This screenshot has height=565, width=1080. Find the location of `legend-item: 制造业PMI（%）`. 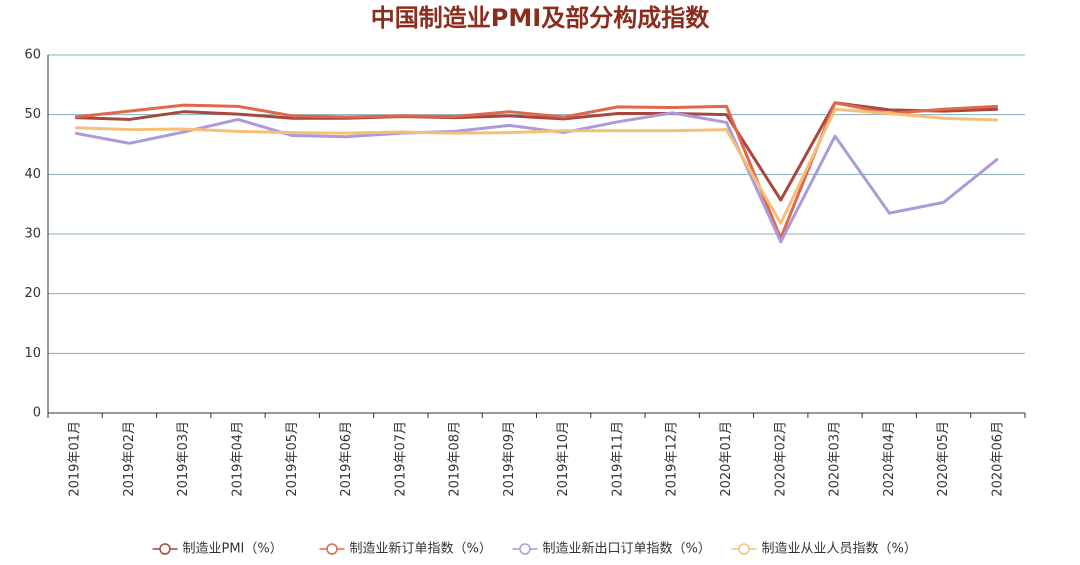

legend-item: 制造业PMI（%） is located at coordinates (217, 549).